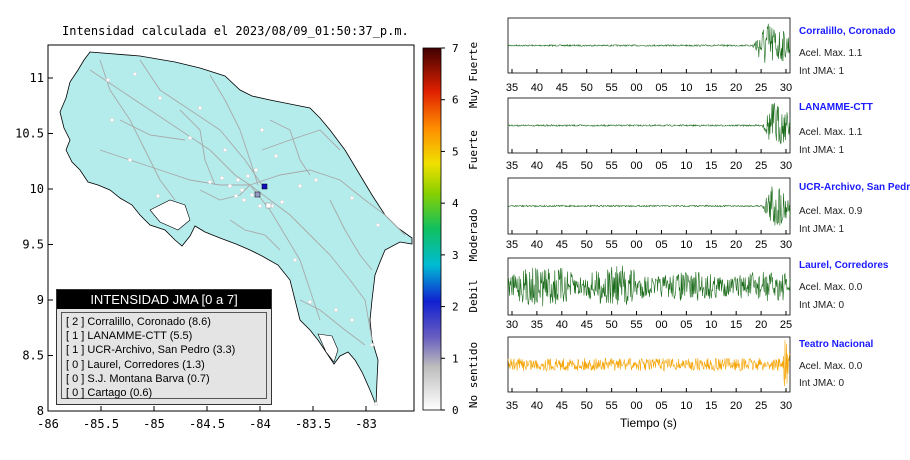 This screenshot has height=460, width=910. Describe the element at coordinates (313, 424) in the screenshot. I see `map-x-tick-label: -83.5` at that location.